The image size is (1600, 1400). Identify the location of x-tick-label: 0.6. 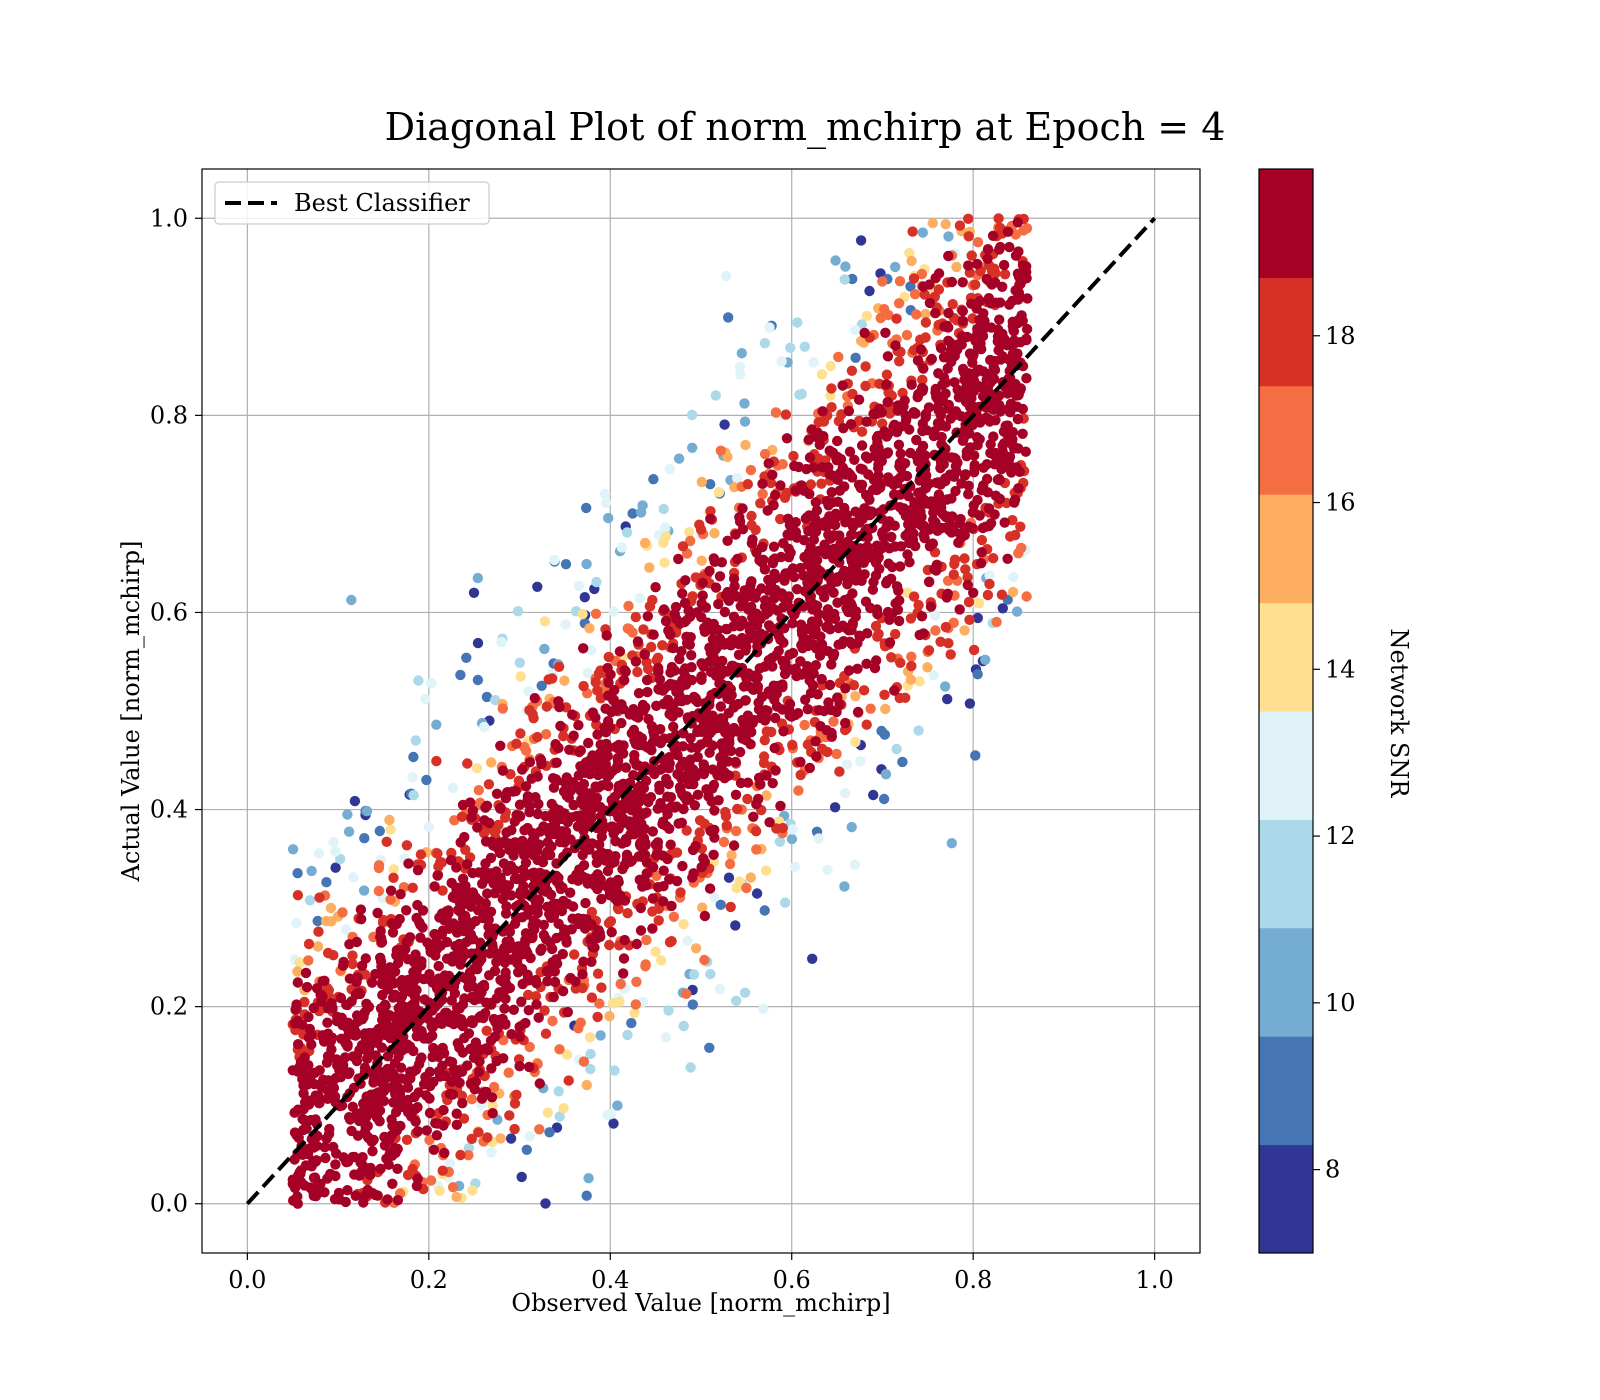
(792, 1280).